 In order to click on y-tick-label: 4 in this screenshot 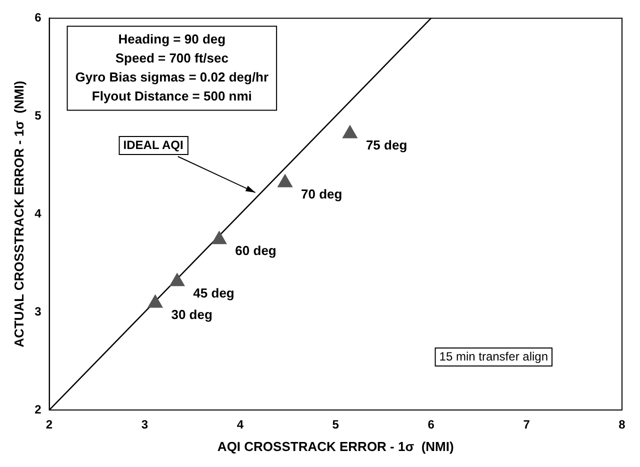, I will do `click(38, 213)`.